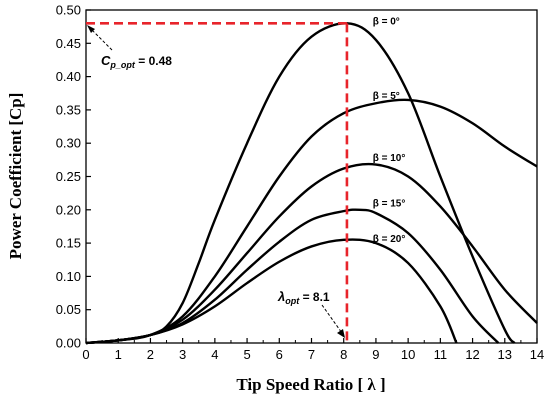  What do you see at coordinates (389, 203) in the screenshot?
I see `curve-label-3: β = 15°` at bounding box center [389, 203].